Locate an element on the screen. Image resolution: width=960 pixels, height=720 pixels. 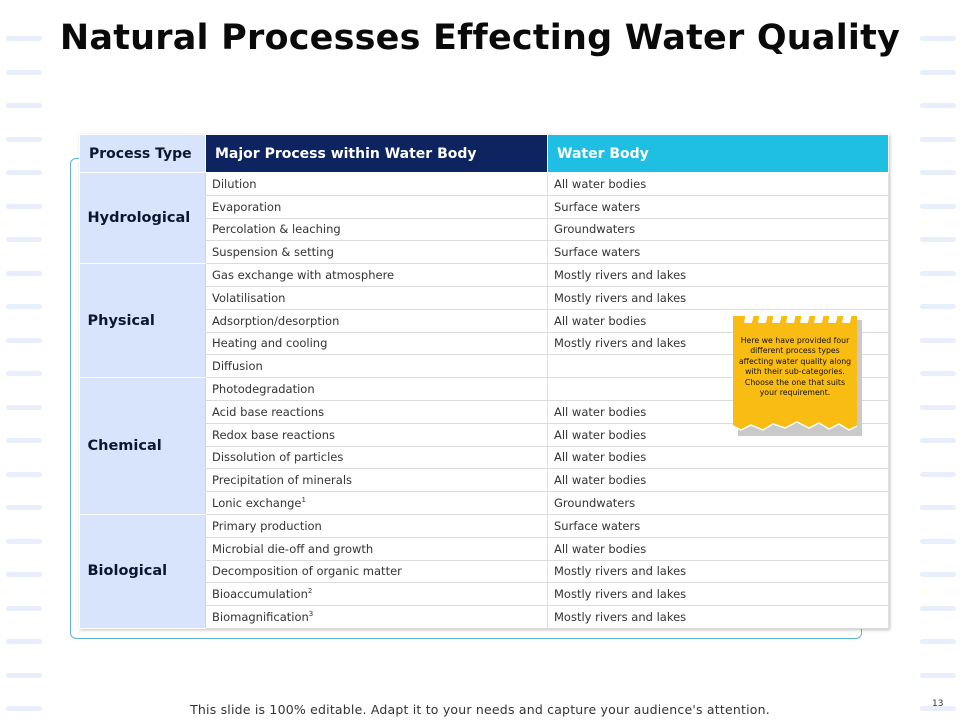
sticky-note-line: Here we have provided four is located at coordinates (795, 340).